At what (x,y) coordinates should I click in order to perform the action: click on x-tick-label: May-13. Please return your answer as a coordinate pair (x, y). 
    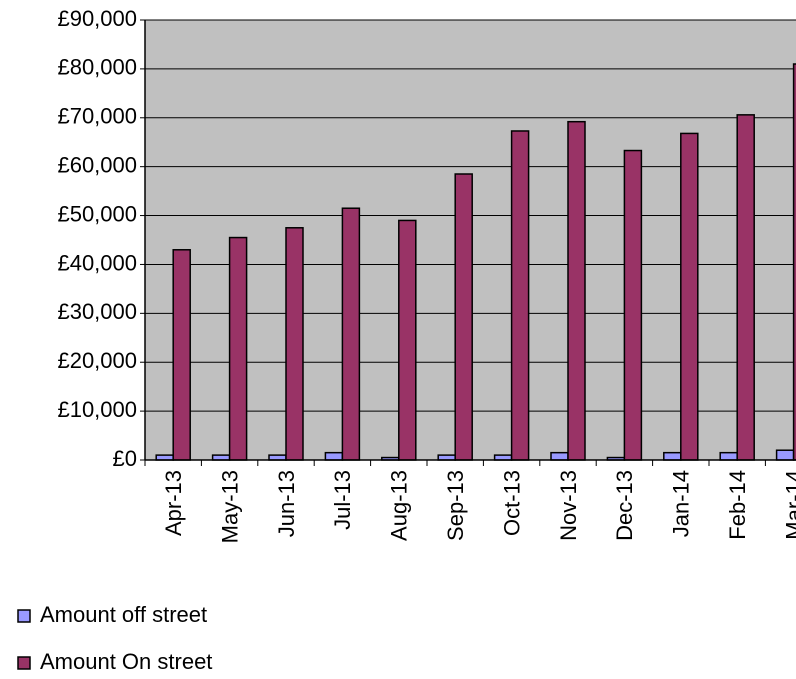
    Looking at the image, I should click on (229, 506).